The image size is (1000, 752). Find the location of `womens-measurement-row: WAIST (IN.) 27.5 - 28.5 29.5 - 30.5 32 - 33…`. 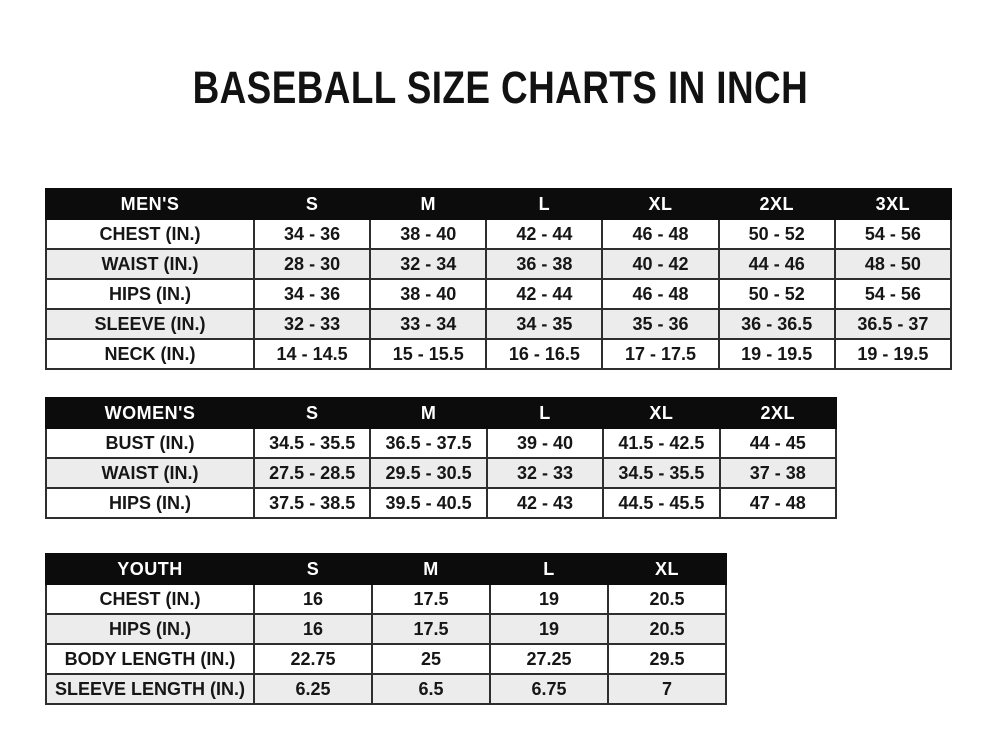

womens-measurement-row: WAIST (IN.) 27.5 - 28.5 29.5 - 30.5 32 - 33… is located at coordinates (441, 473).